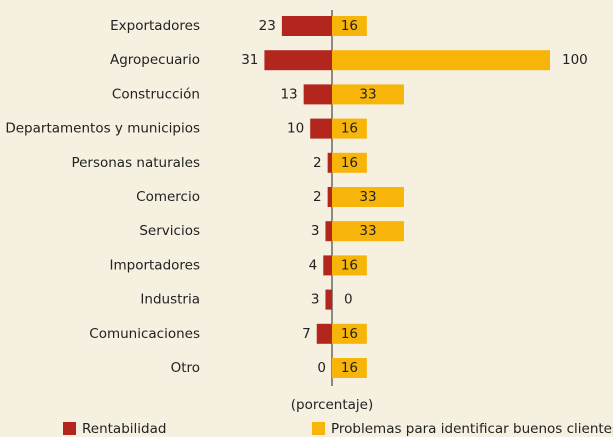 The image size is (613, 437). What do you see at coordinates (155, 26) in the screenshot?
I see `category-label: Exportadores` at bounding box center [155, 26].